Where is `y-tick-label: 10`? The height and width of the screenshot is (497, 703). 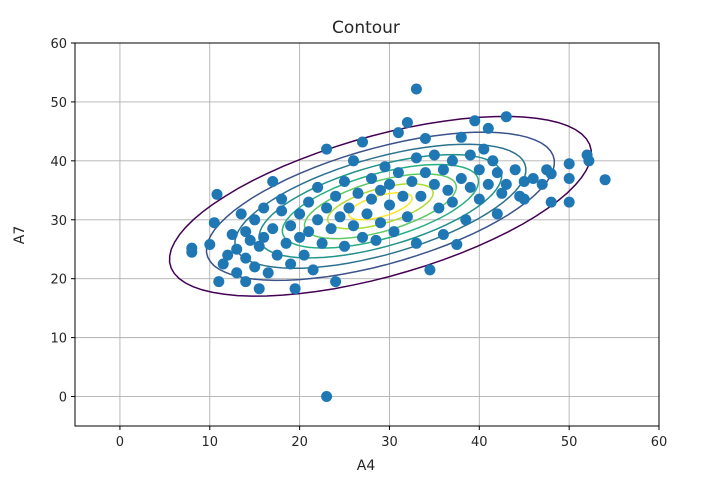
y-tick-label: 10 is located at coordinates (58, 339).